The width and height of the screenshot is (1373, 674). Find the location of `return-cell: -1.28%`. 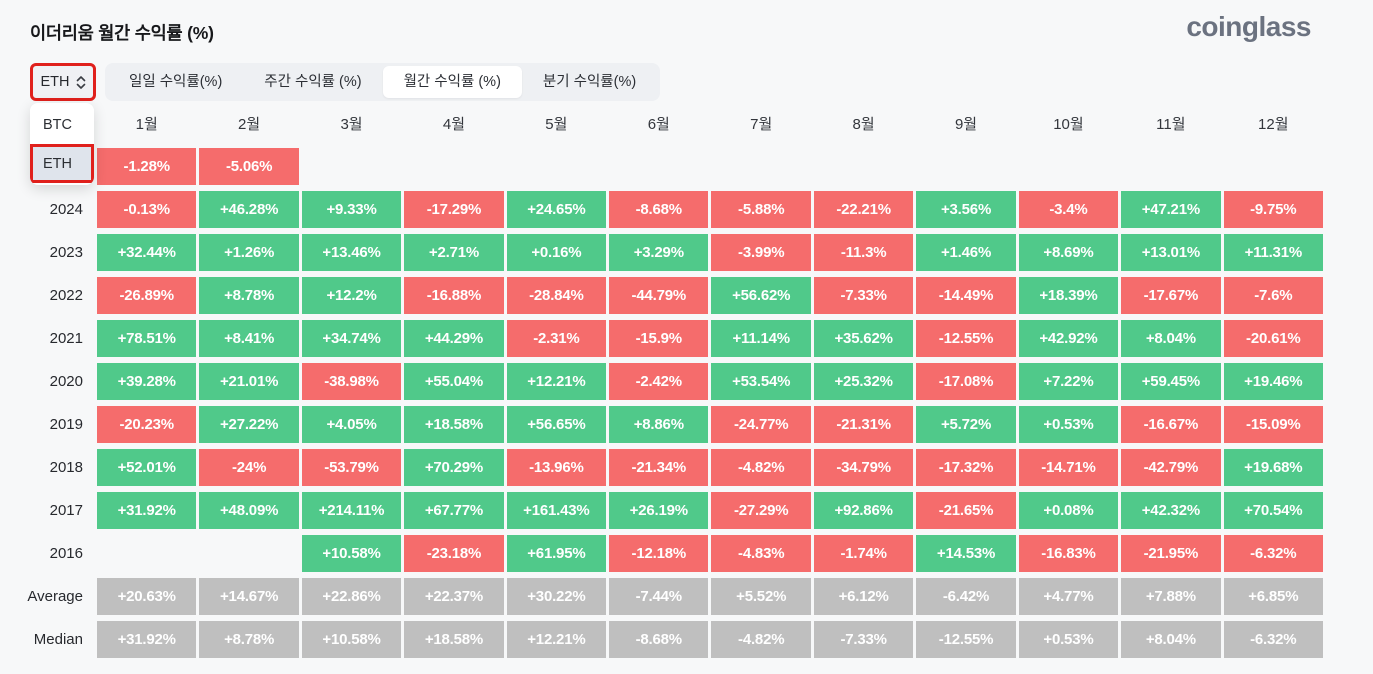

return-cell: -1.28% is located at coordinates (147, 166).